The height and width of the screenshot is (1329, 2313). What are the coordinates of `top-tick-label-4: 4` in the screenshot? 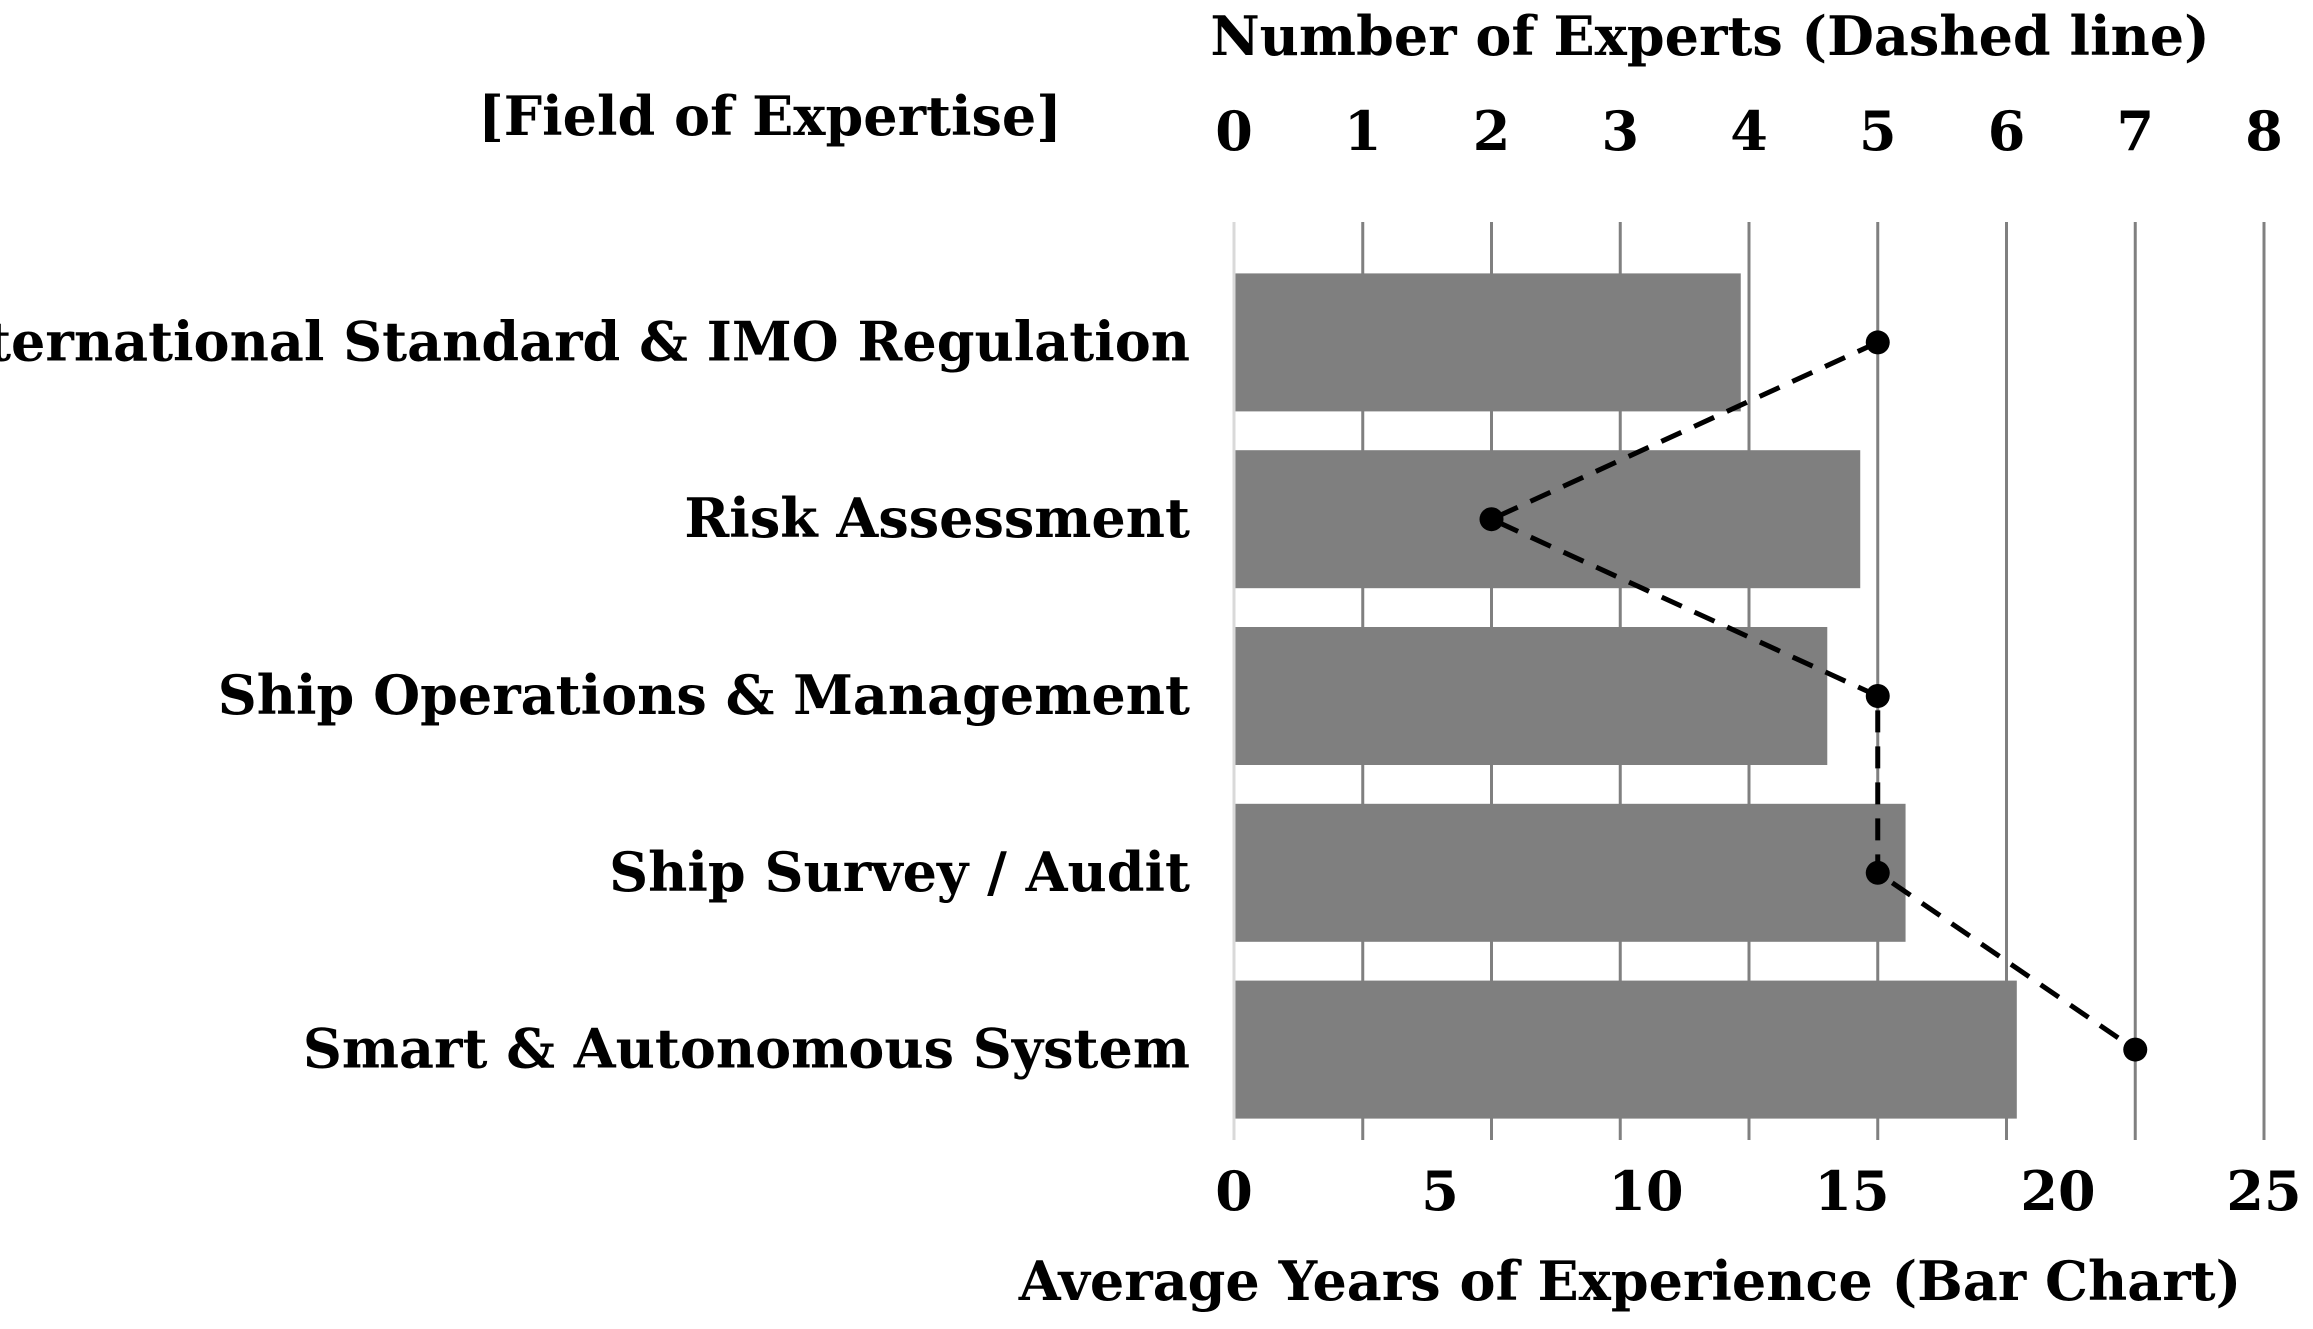 It's located at (1749, 131).